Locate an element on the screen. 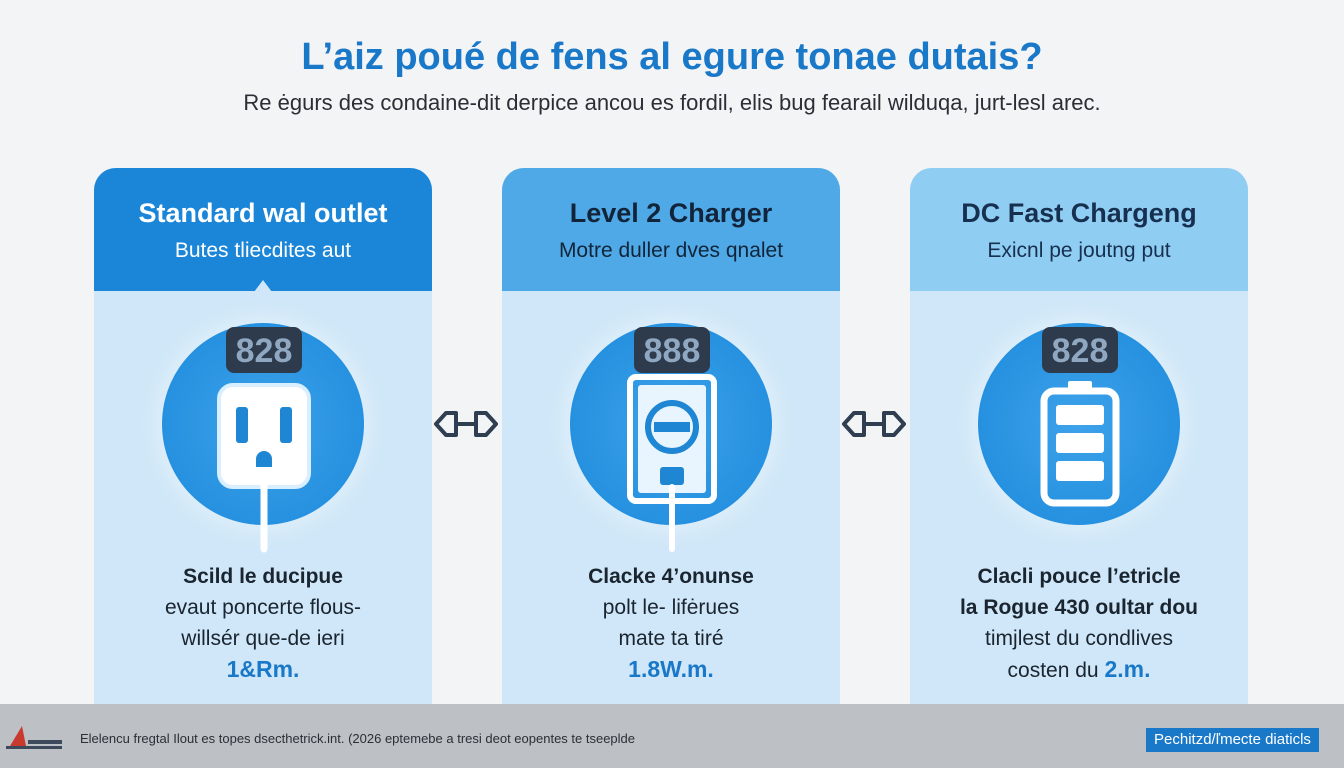  desc-line-3: willsér que-de ieri is located at coordinates (263, 638).